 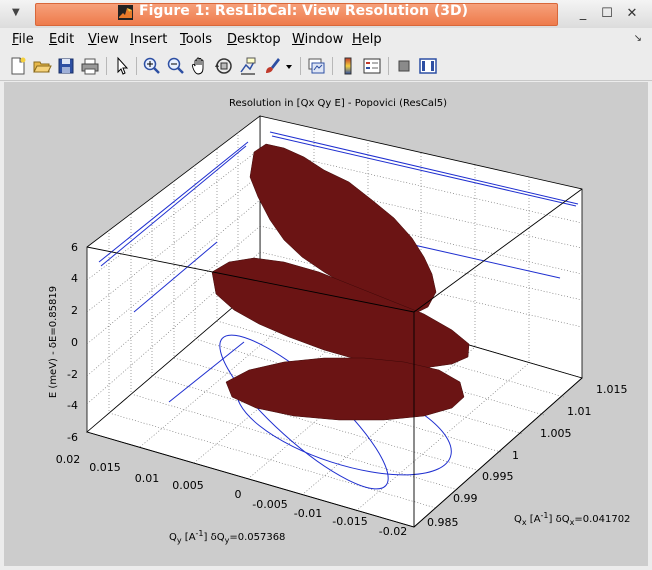 What do you see at coordinates (632, 13) in the screenshot?
I see `close-button: ✕` at bounding box center [632, 13].